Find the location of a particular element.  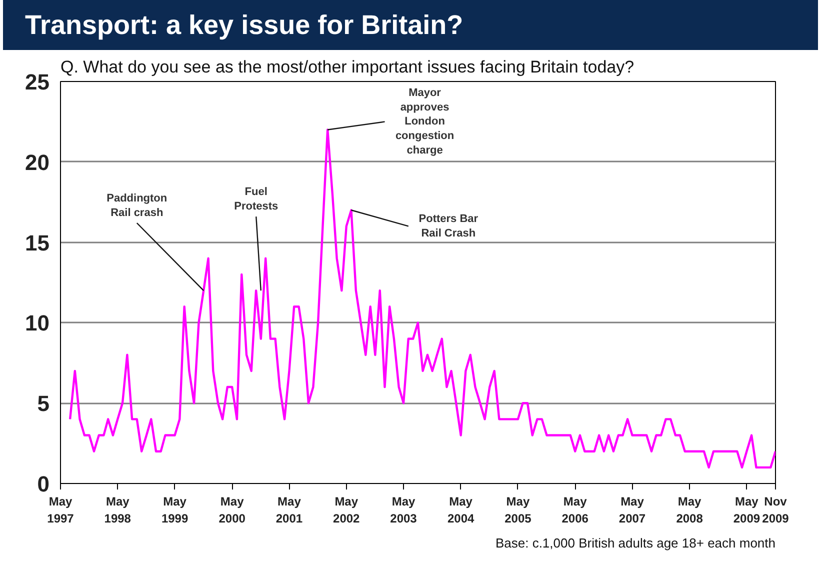

x-tick-label: Nov 2009 is located at coordinates (776, 510).